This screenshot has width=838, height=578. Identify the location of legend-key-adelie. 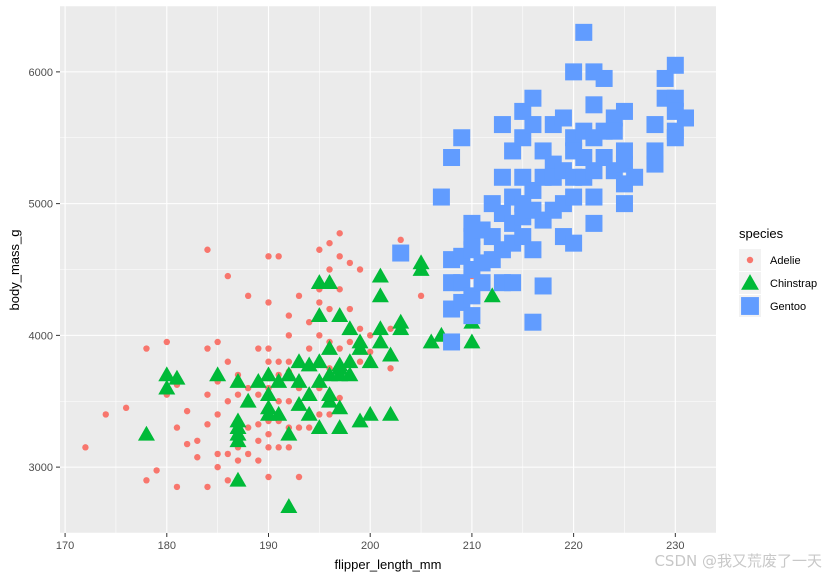
(750, 260).